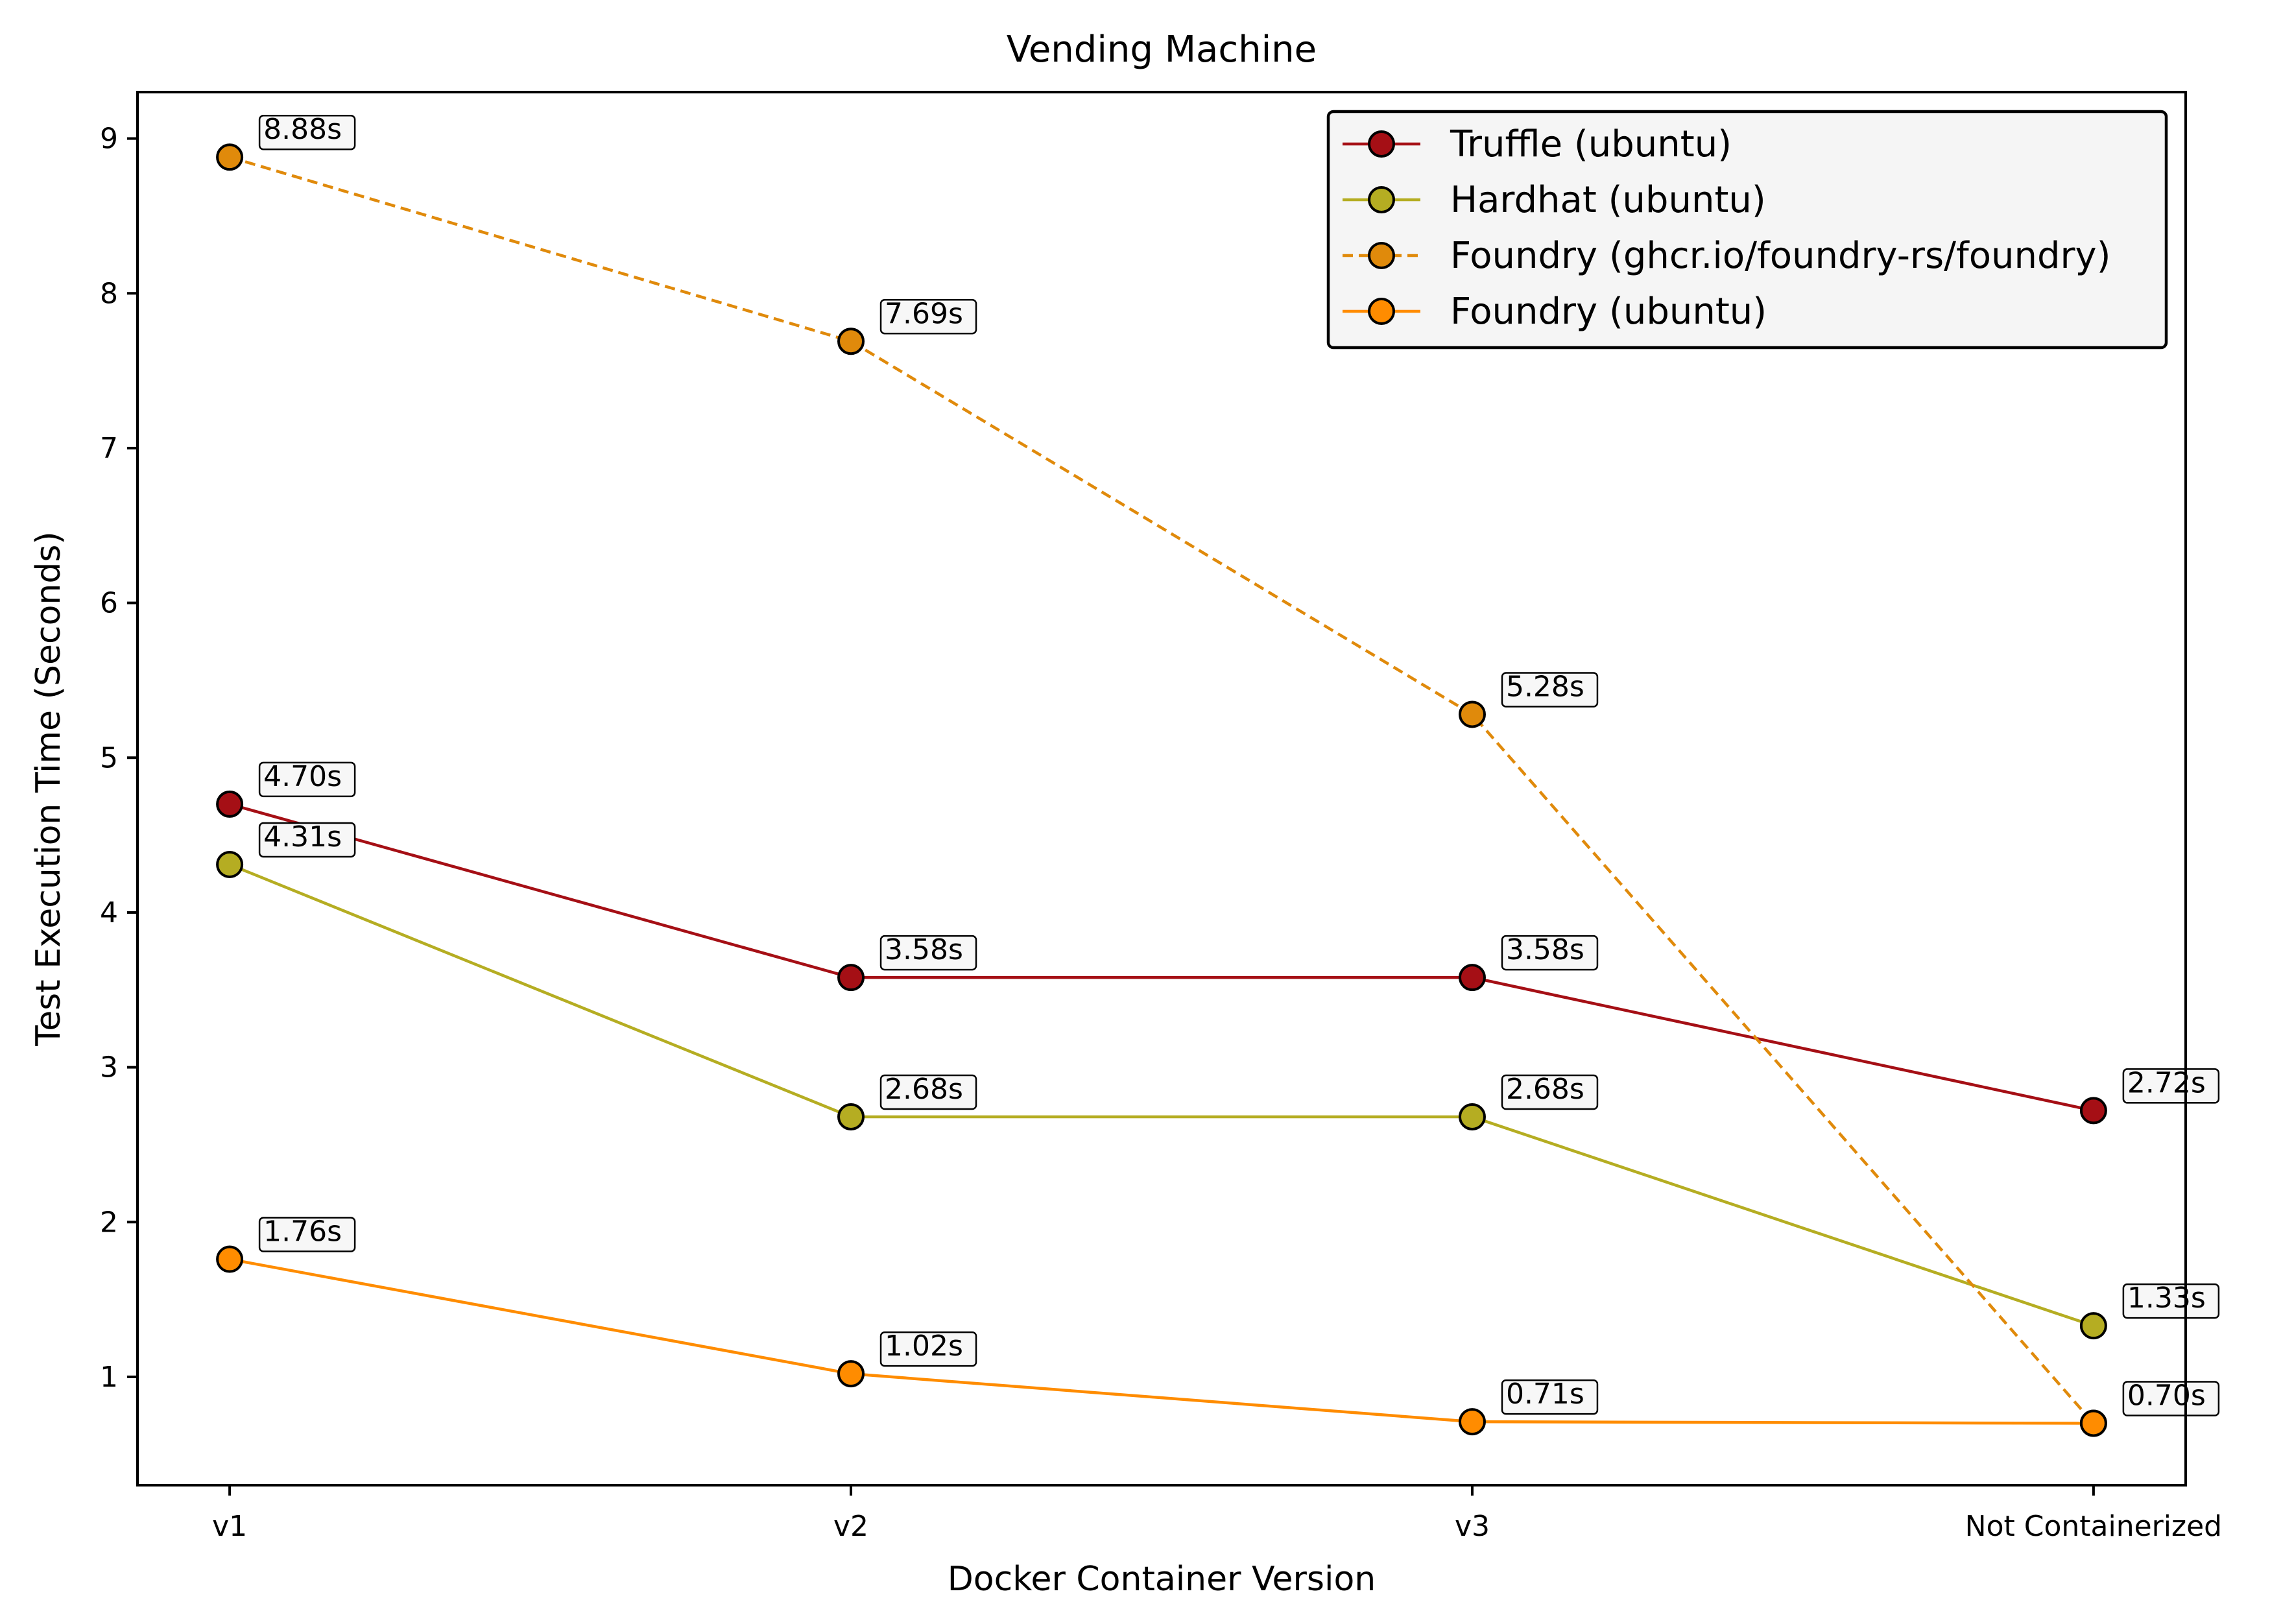 Image resolution: width=2270 pixels, height=1624 pixels. What do you see at coordinates (302, 129) in the screenshot?
I see `data-label: 8.88s` at bounding box center [302, 129].